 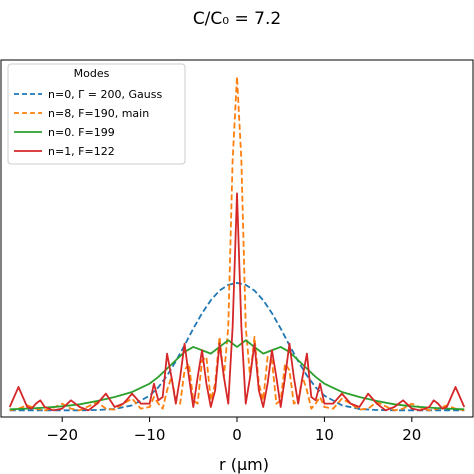 I want to click on x-tick-label: 20, so click(x=411, y=435).